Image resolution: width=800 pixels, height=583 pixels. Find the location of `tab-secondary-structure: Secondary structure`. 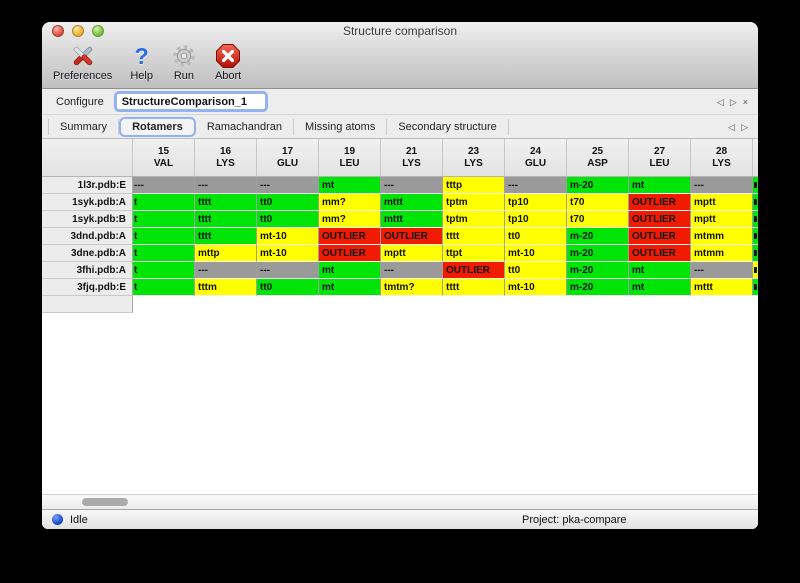

tab-secondary-structure: Secondary structure is located at coordinates (448, 126).